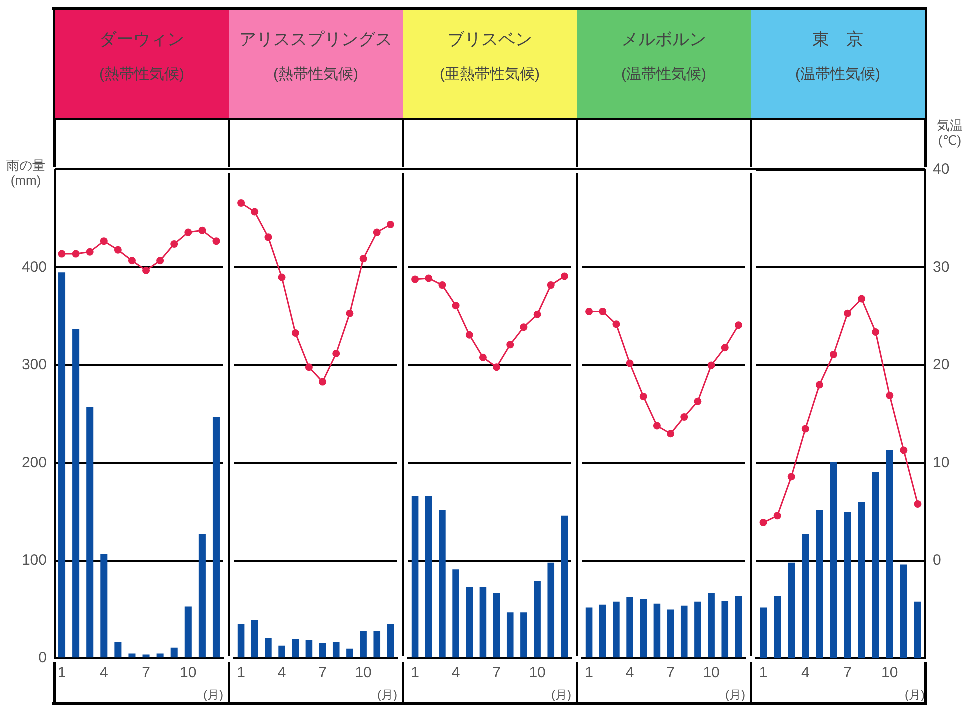  Describe the element at coordinates (34, 267) in the screenshot. I see `y-tick-label: 400` at that location.